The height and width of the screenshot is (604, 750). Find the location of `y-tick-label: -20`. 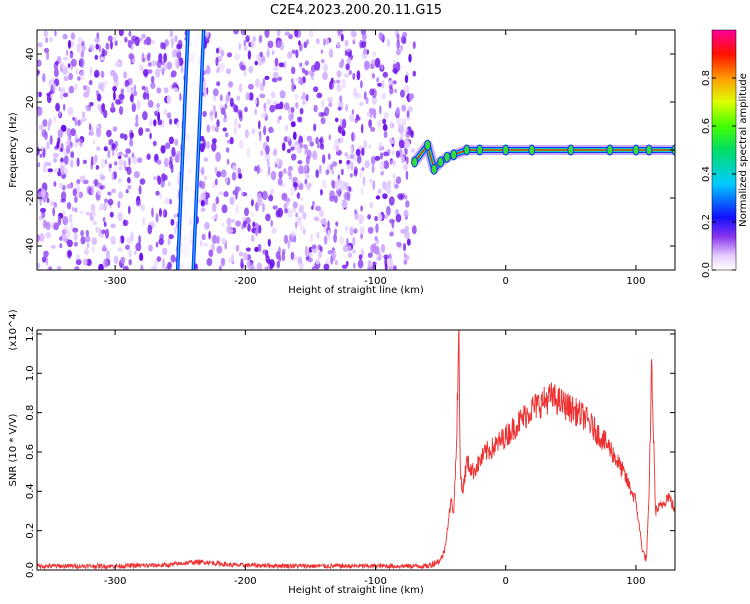

y-tick-label: -20 is located at coordinates (30, 198).